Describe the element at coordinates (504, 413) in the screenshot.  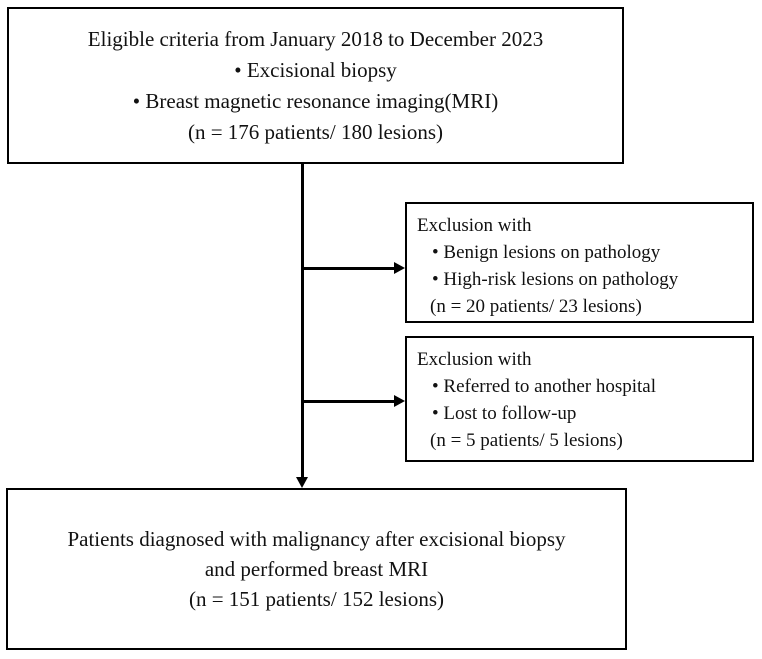
I see `exclusion-2-bullet-2: • Lost to follow-up` at that location.